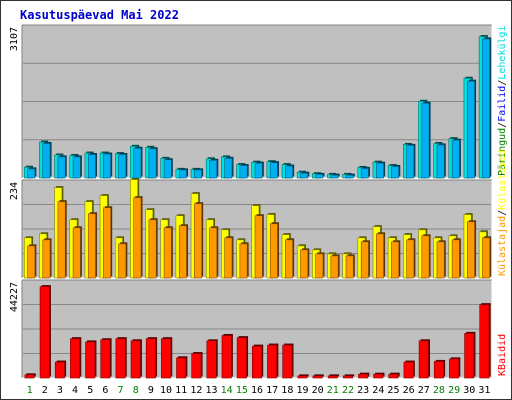 The image size is (512, 400). What do you see at coordinates (378, 390) in the screenshot?
I see `x-tick-label: 24` at bounding box center [378, 390].